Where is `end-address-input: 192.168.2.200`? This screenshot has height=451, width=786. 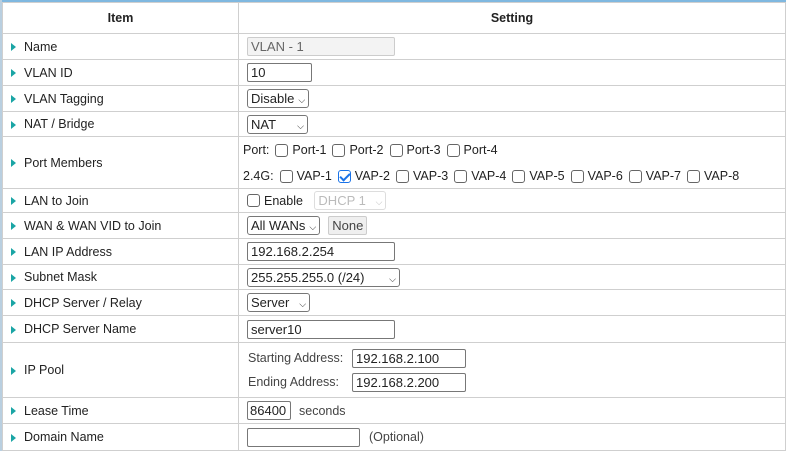 end-address-input: 192.168.2.200 is located at coordinates (409, 383).